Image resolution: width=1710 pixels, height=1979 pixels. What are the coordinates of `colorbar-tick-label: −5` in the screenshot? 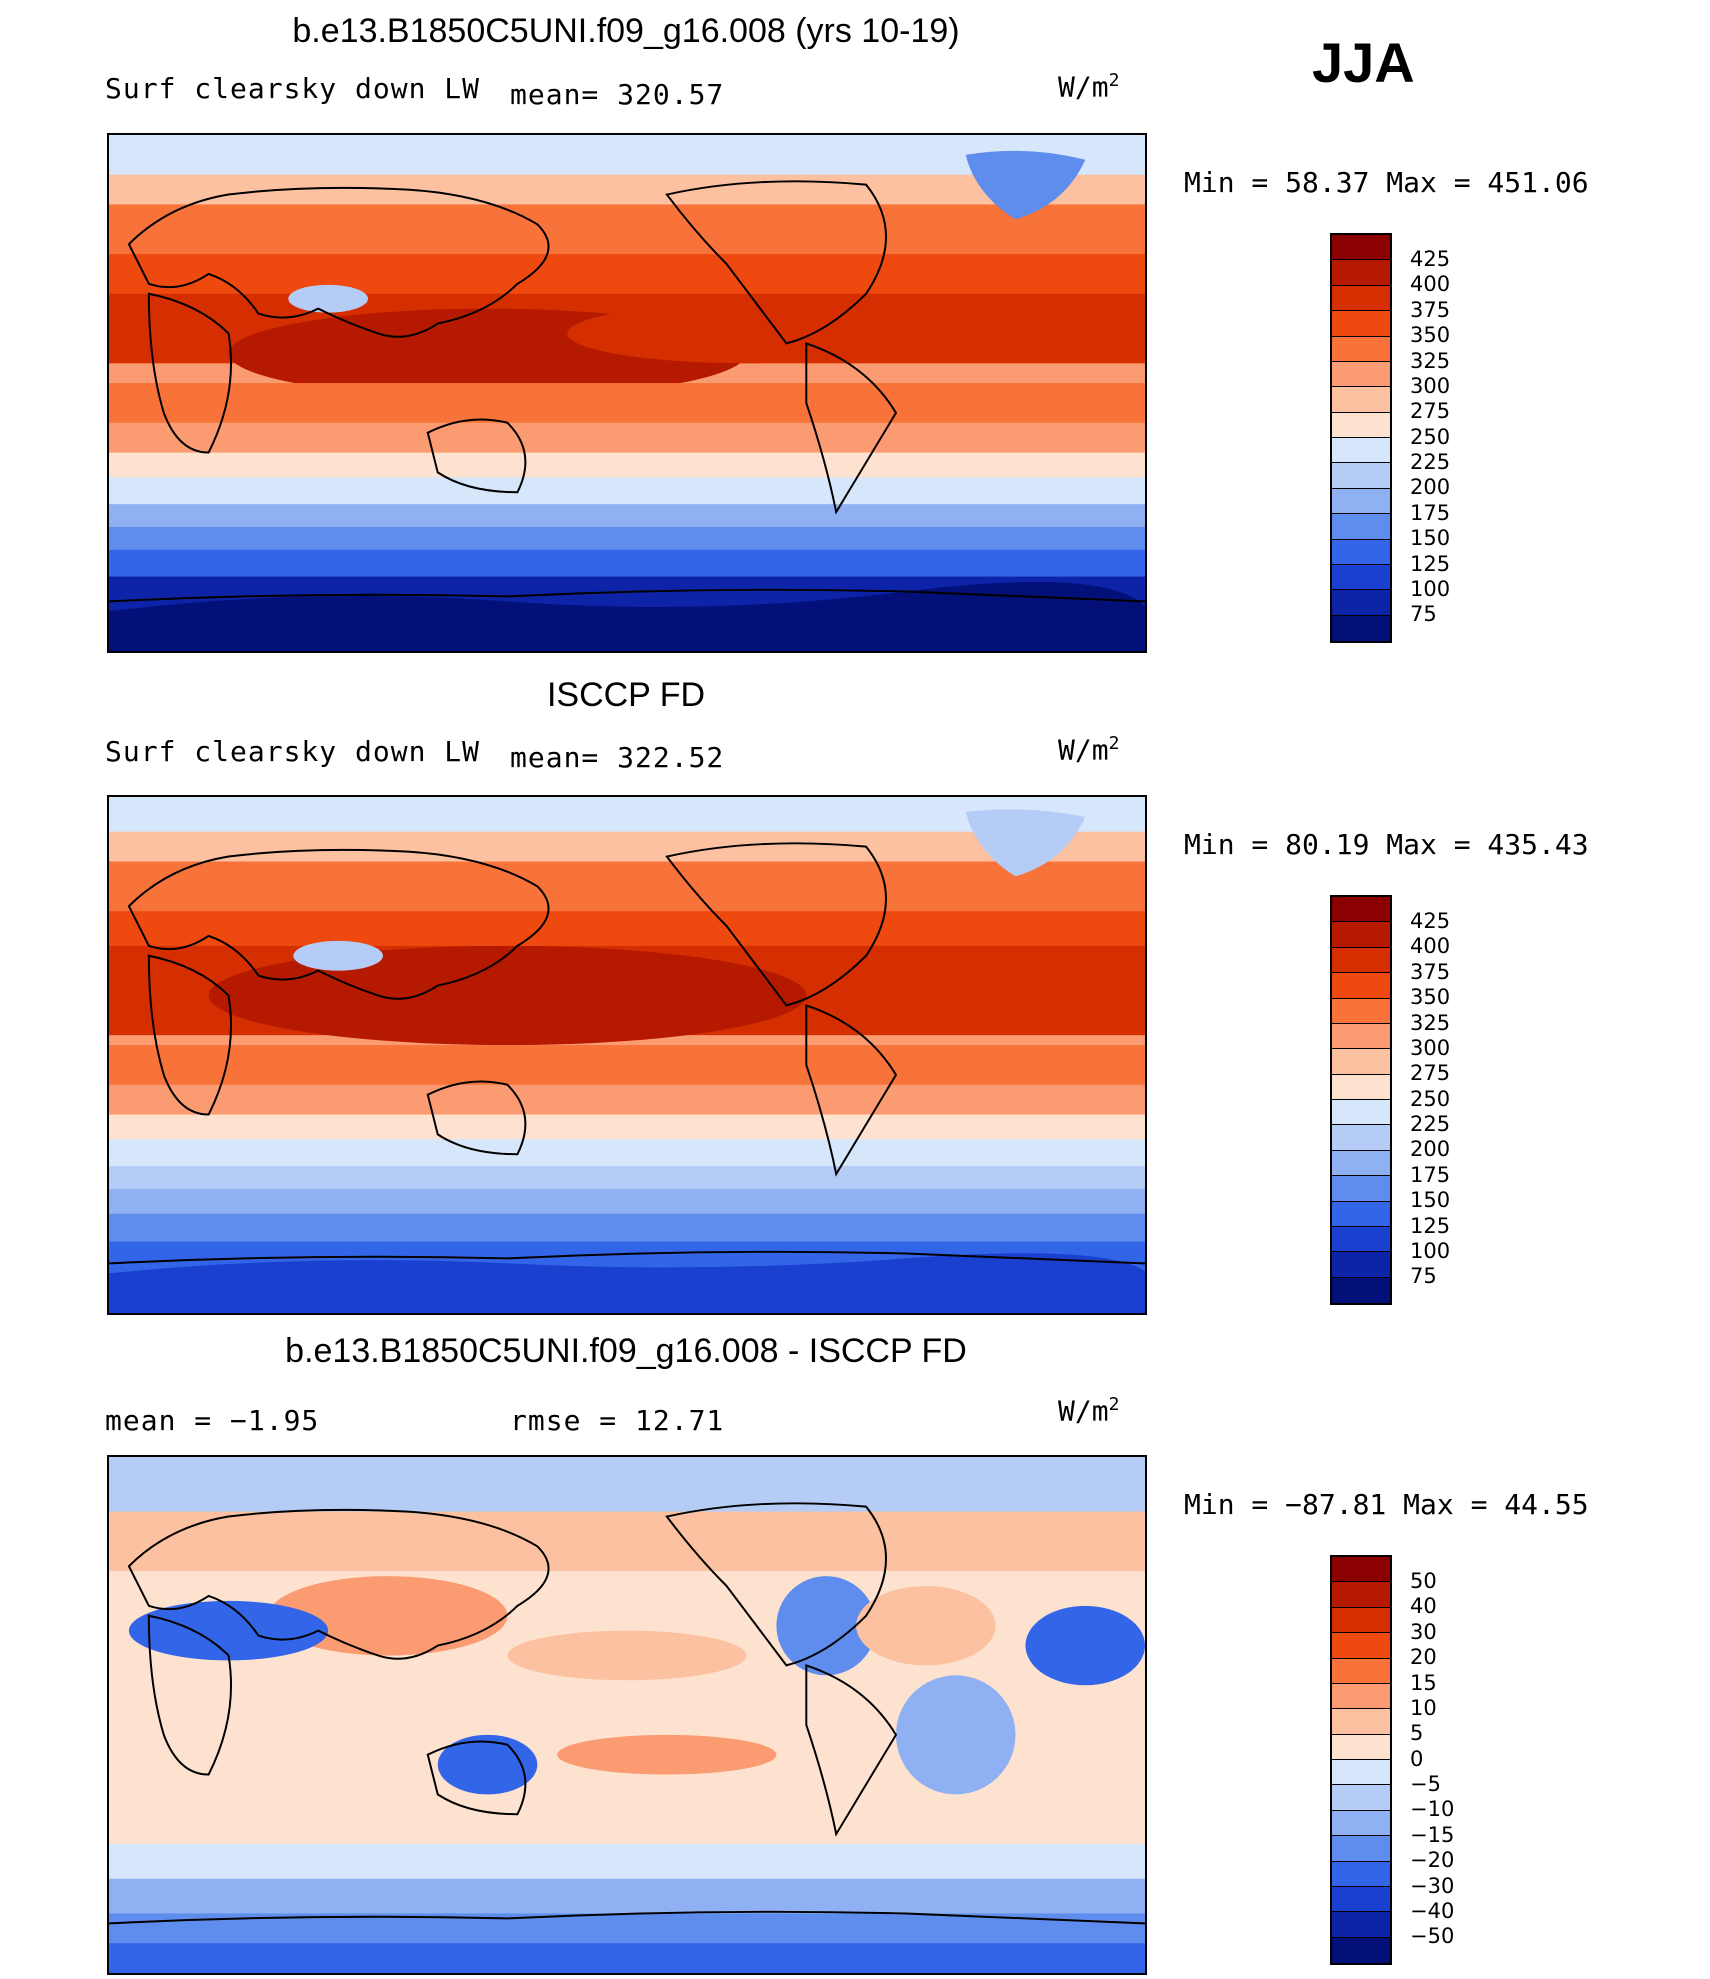 It's located at (1425, 1784).